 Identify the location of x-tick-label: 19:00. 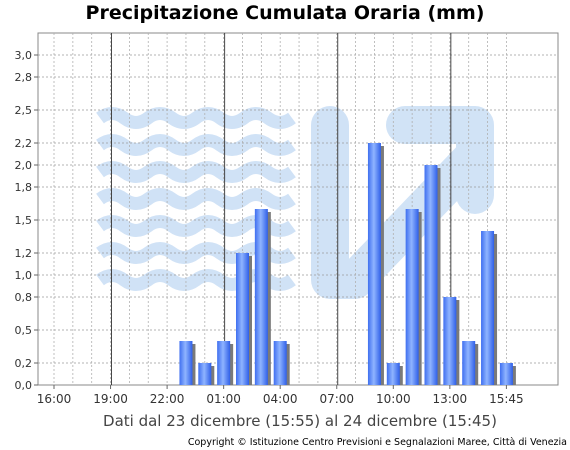
(110, 399).